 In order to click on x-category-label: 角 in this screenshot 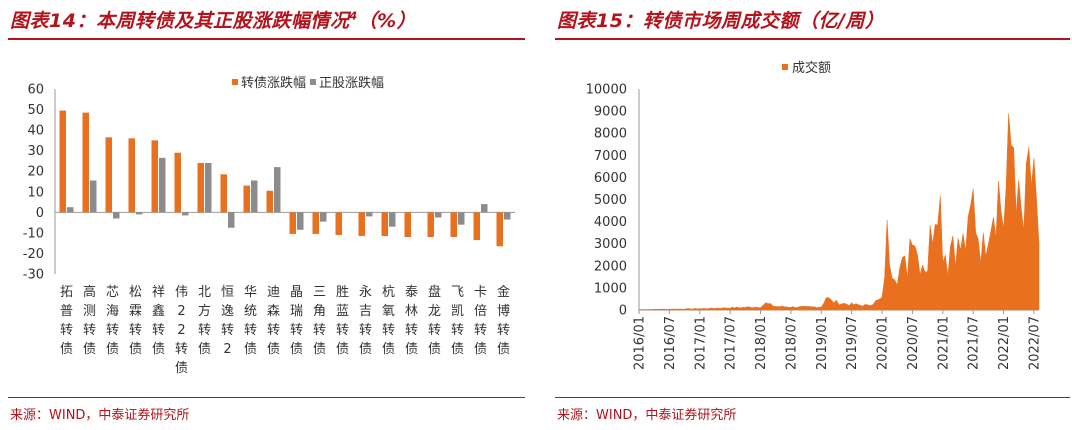, I will do `click(319, 311)`.